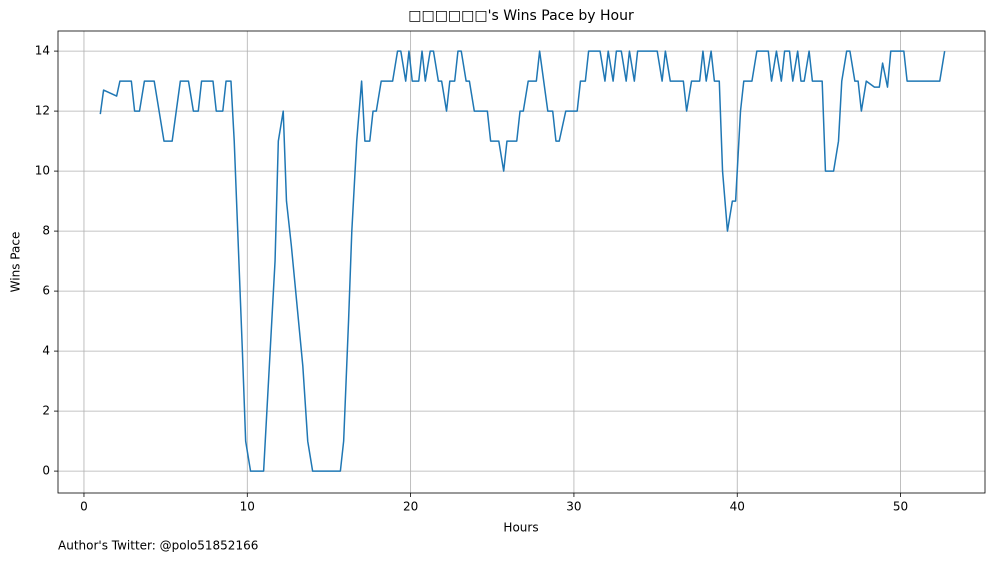 The width and height of the screenshot is (997, 562). I want to click on x-tick-label: 10, so click(247, 507).